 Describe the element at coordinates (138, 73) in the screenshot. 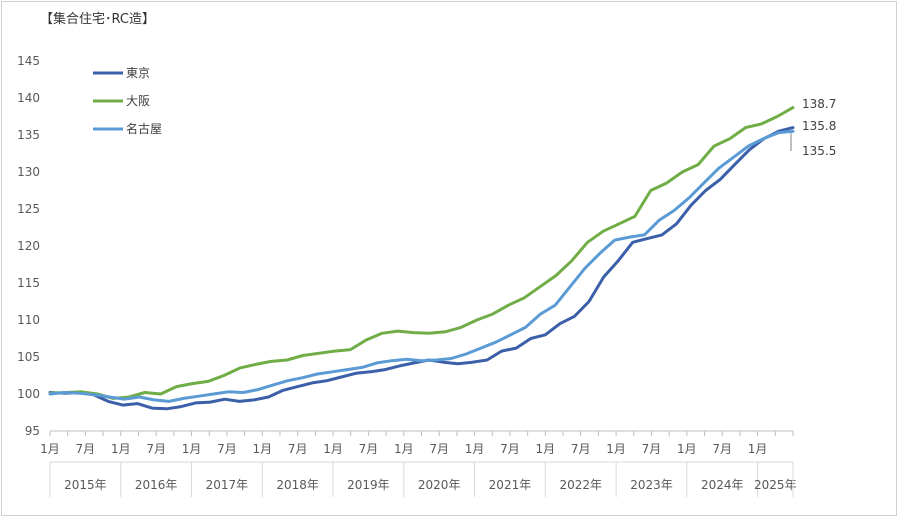

I see `legend-label: 東京` at that location.